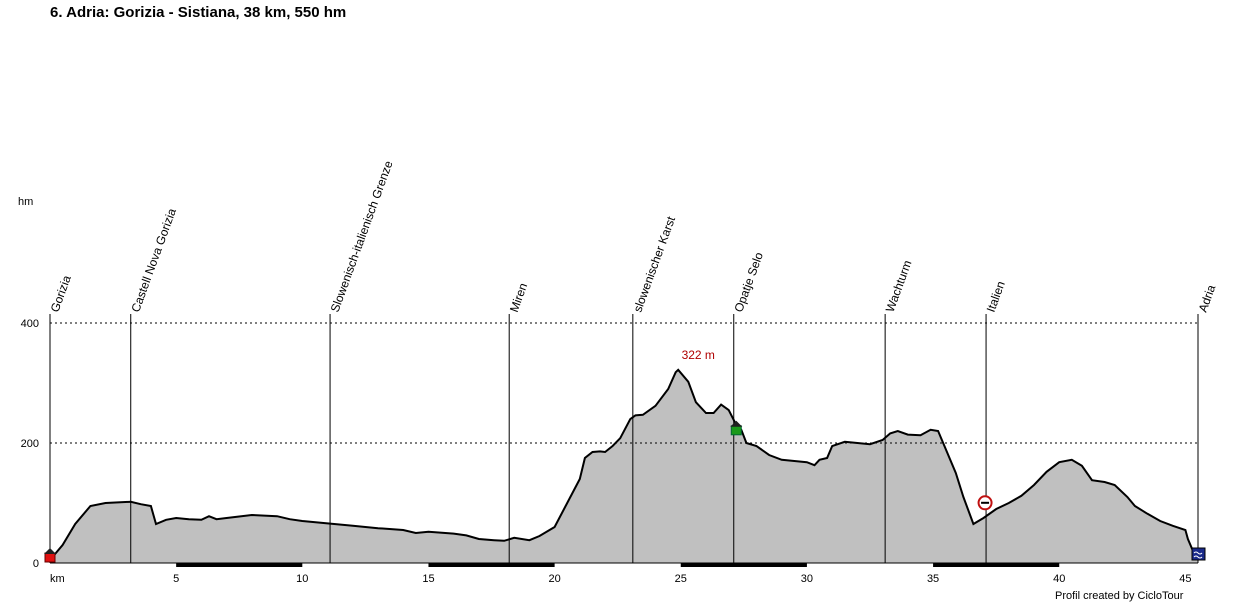 This screenshot has height=603, width=1248. What do you see at coordinates (1185, 579) in the screenshot?
I see `x-tick-label: 45` at bounding box center [1185, 579].